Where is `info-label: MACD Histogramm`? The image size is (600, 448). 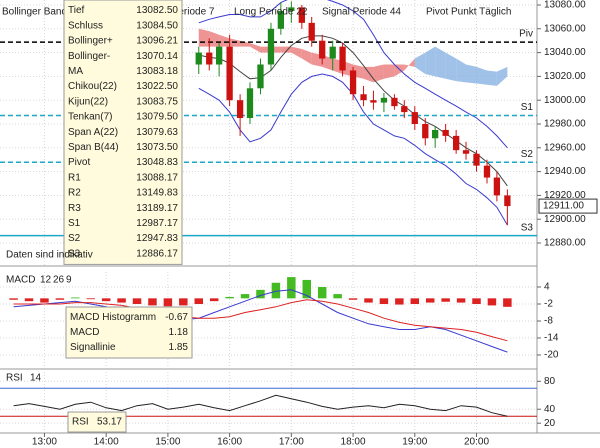
info-label: MACD Histogramm is located at coordinates (113, 317).